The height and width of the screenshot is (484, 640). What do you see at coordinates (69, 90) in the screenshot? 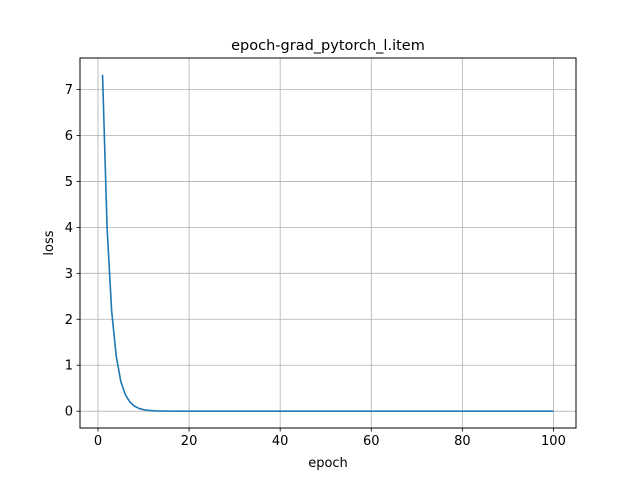
I see `y-tick-label: 7` at bounding box center [69, 90].